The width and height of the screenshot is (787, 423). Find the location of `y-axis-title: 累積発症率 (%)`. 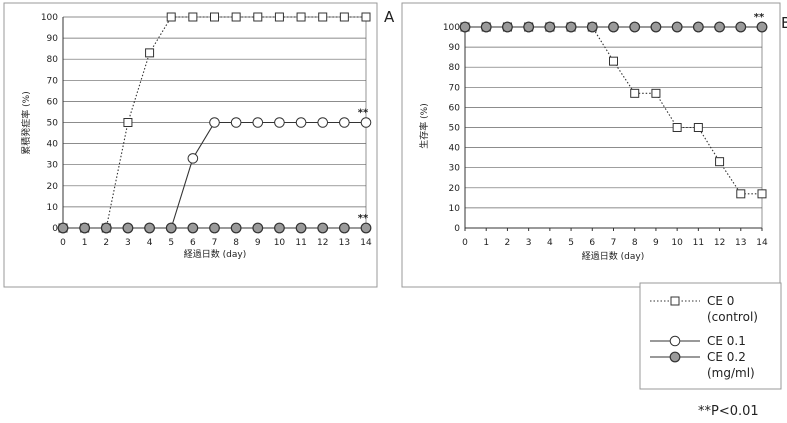

y-axis-title: 累積発症率 (%) is located at coordinates (26, 122).